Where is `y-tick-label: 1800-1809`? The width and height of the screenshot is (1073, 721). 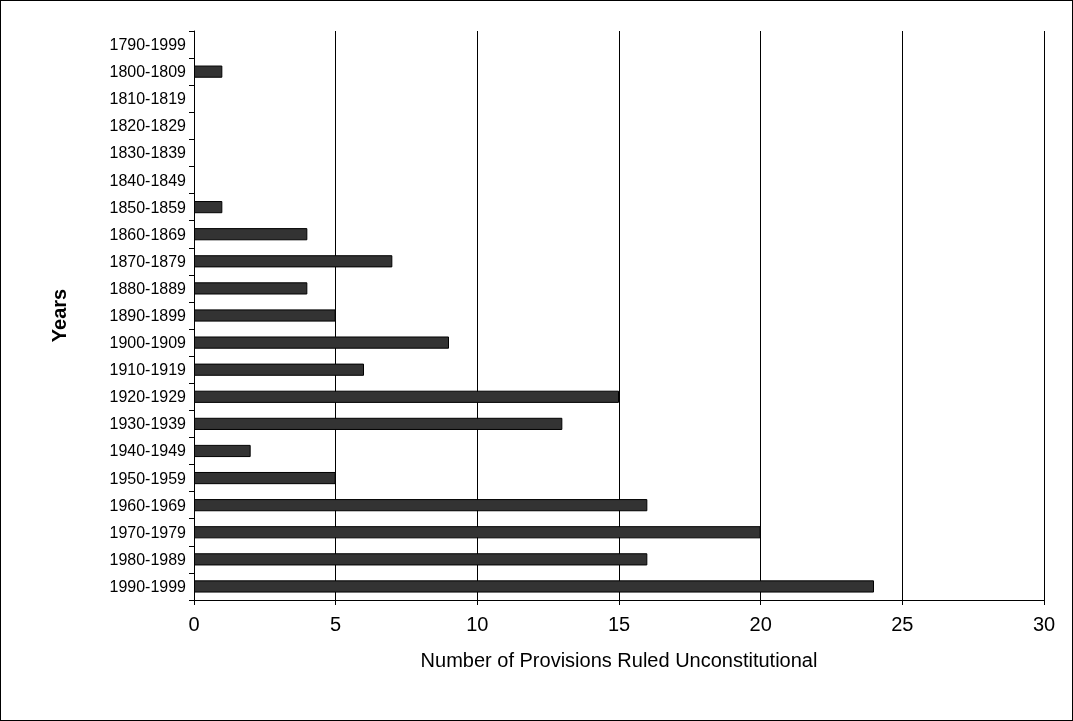
y-tick-label: 1800-1809 is located at coordinates (148, 72).